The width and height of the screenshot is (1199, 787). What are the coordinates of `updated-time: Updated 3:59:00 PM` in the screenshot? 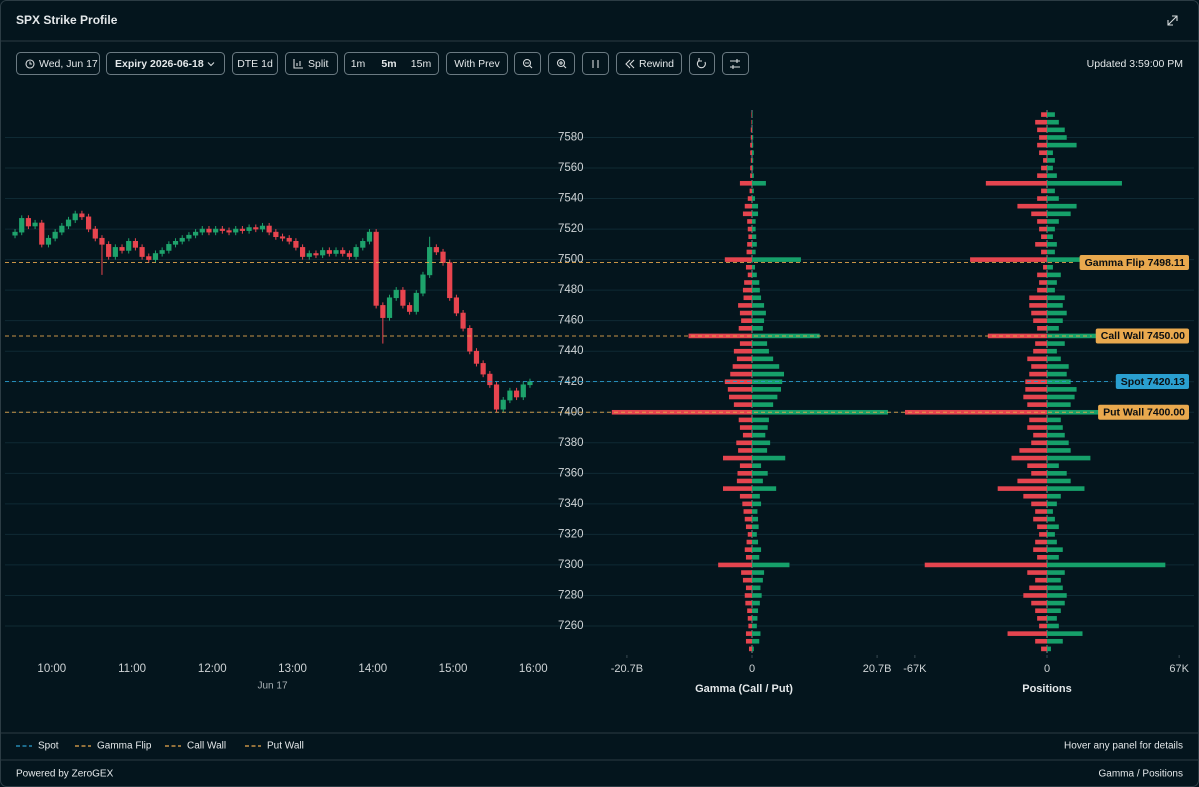 It's located at (1135, 64).